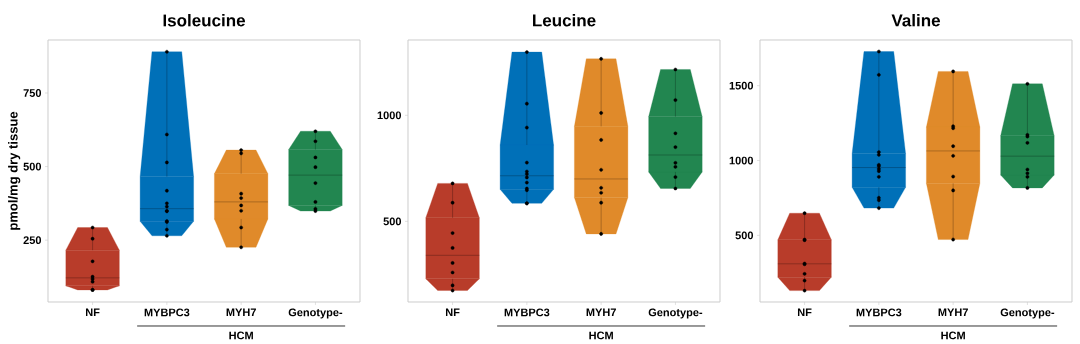 The height and width of the screenshot is (344, 1080). I want to click on y-tick-label: 250, so click(32, 240).